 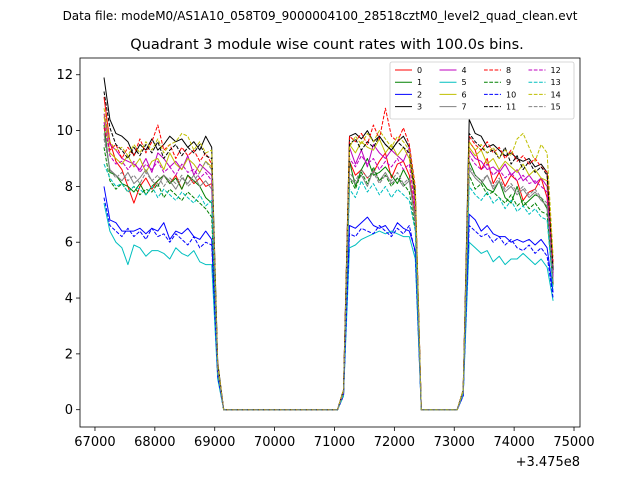 I want to click on y-tick-label: 12, so click(x=64, y=75).